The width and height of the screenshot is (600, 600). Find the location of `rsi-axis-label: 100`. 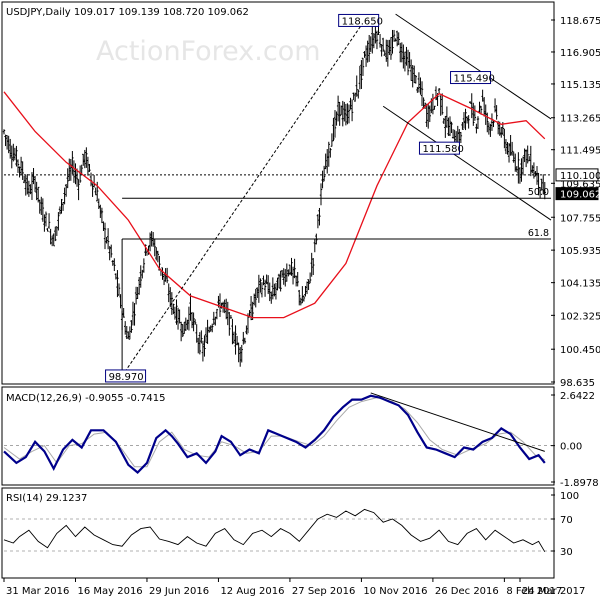

rsi-axis-label: 100 is located at coordinates (569, 496).